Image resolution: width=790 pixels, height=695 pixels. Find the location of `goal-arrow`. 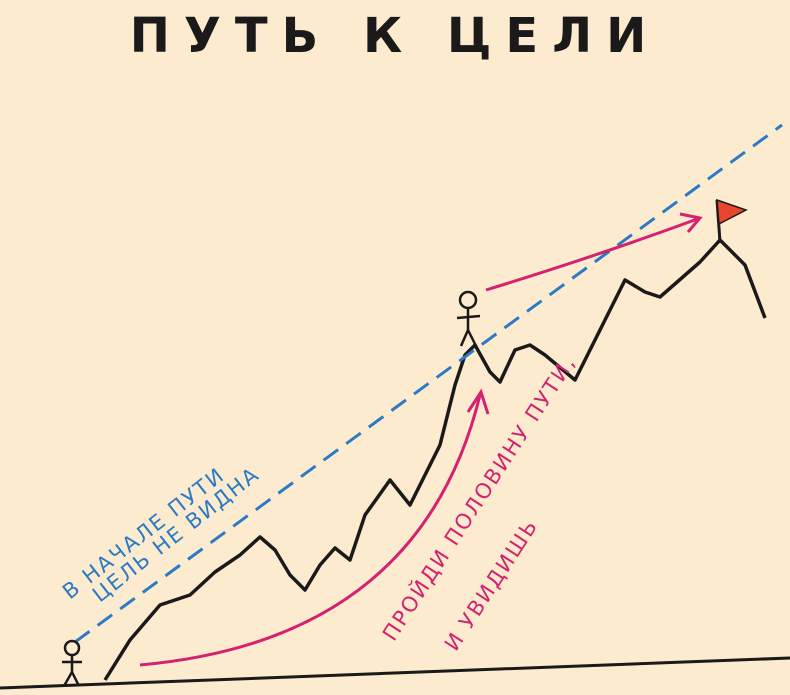

goal-arrow is located at coordinates (593, 254).